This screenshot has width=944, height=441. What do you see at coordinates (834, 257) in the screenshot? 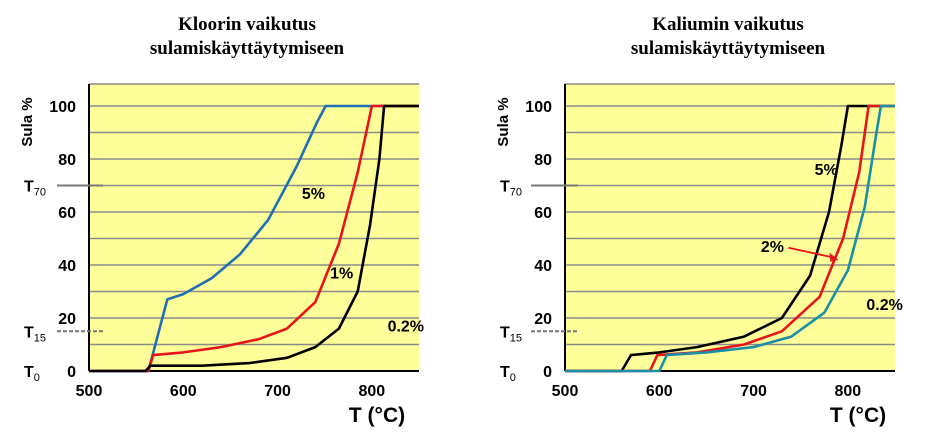
I see `arrow-head` at bounding box center [834, 257].